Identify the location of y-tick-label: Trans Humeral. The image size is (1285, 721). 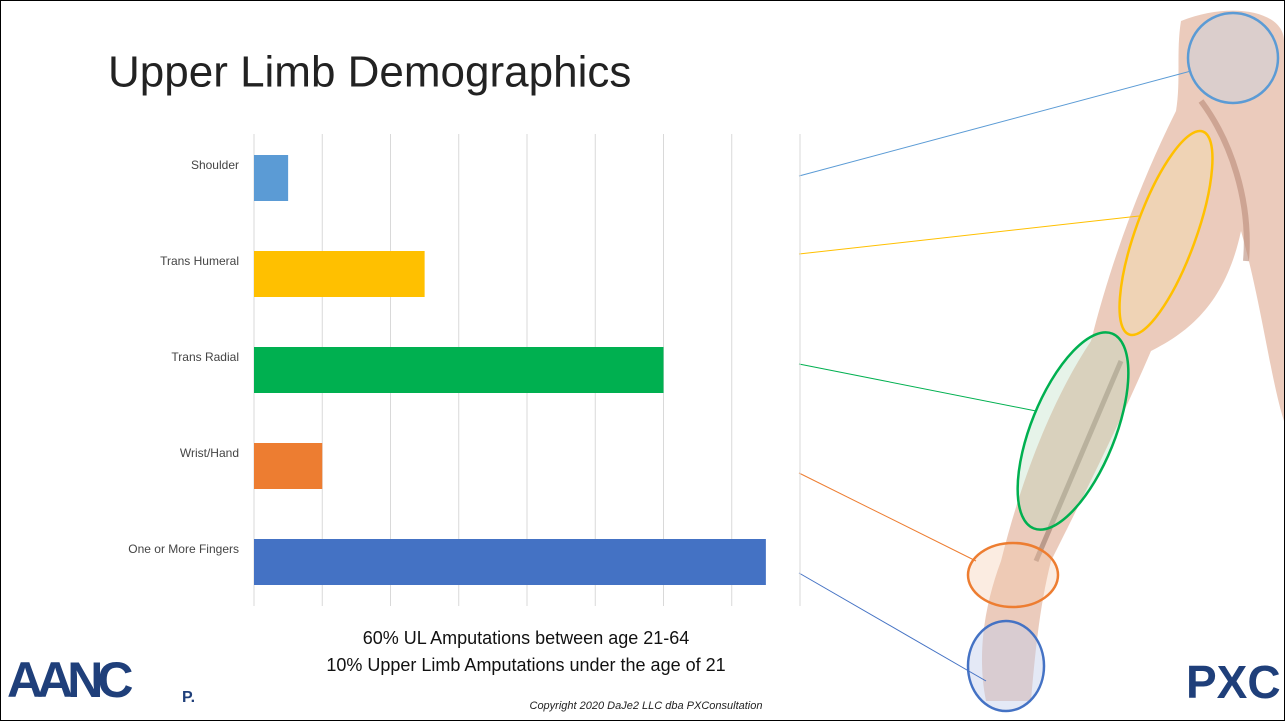
(199, 261).